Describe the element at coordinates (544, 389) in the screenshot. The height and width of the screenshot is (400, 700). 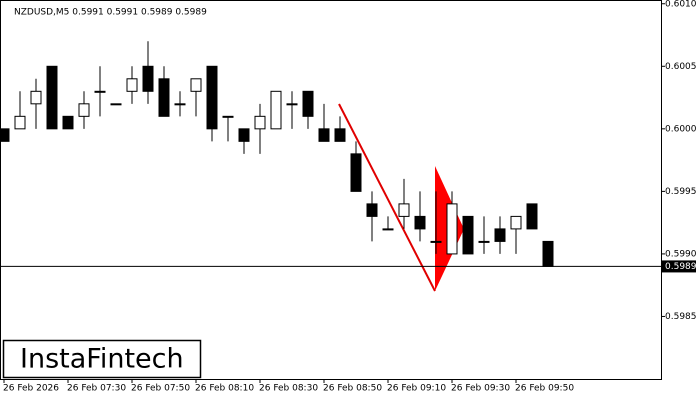
I see `x-tick-label: 26 Feb 09:50` at that location.